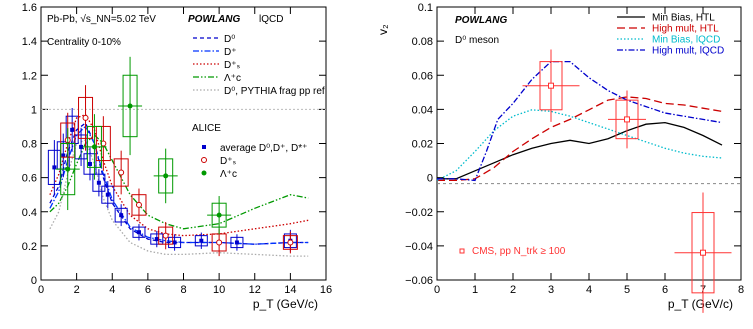 Image resolution: width=753 pixels, height=329 pixels. What do you see at coordinates (77, 290) in the screenshot?
I see `raa-x-tick-label: 2` at bounding box center [77, 290].